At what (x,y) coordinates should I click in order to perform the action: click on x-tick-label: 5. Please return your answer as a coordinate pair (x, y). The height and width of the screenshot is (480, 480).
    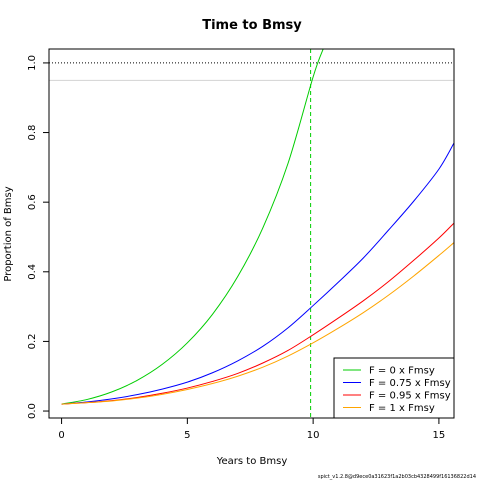
    Looking at the image, I should click on (187, 435).